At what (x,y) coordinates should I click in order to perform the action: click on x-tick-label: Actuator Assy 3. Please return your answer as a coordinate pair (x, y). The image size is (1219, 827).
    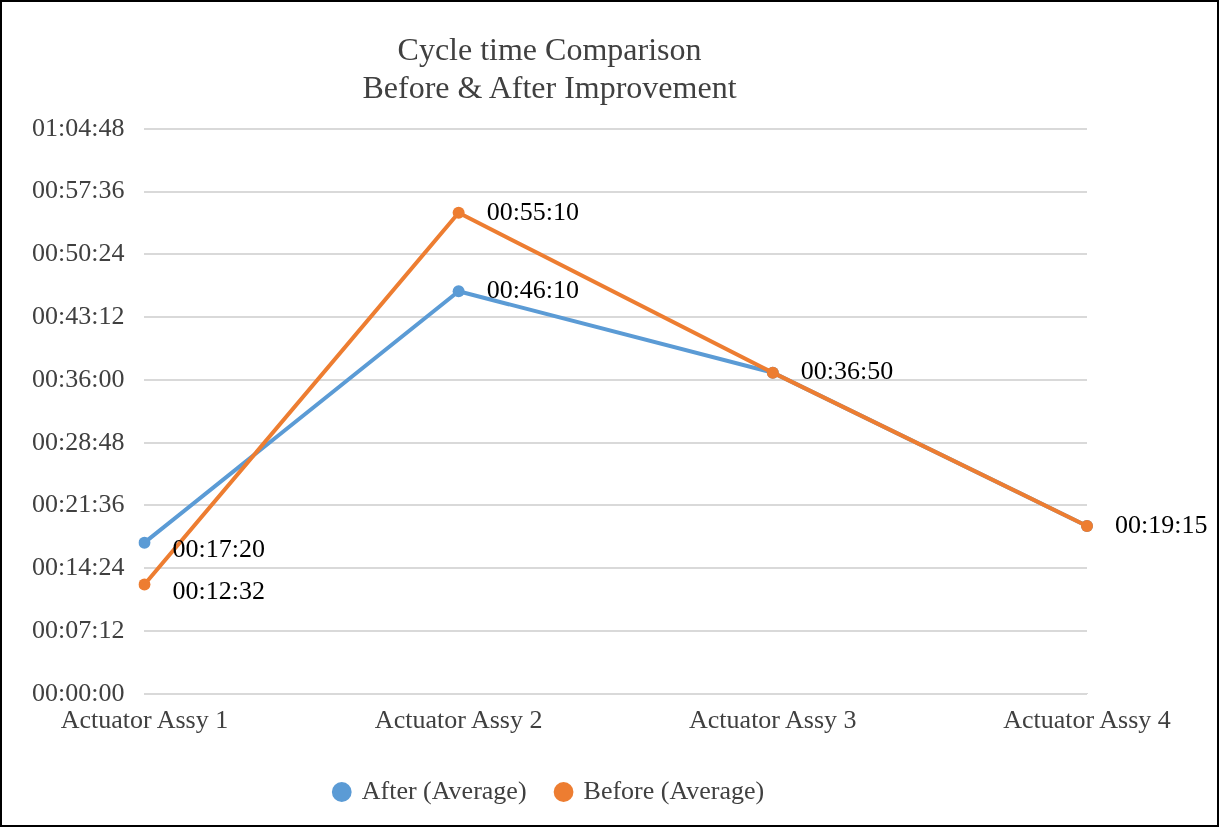
    Looking at the image, I should click on (773, 720).